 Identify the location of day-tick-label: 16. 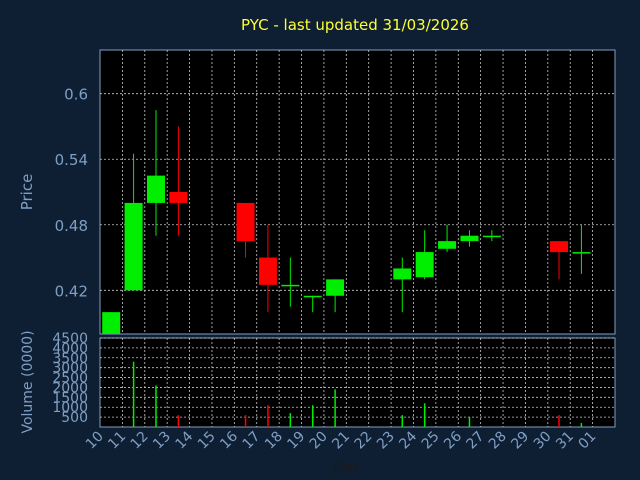
(229, 440).